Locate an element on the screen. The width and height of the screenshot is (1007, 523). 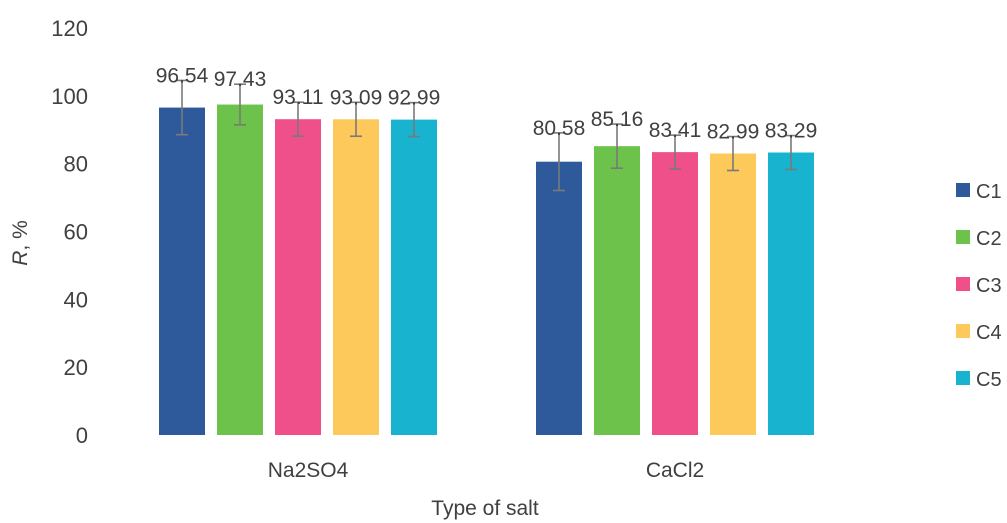
y-tick-label: 120 is located at coordinates (69, 28).